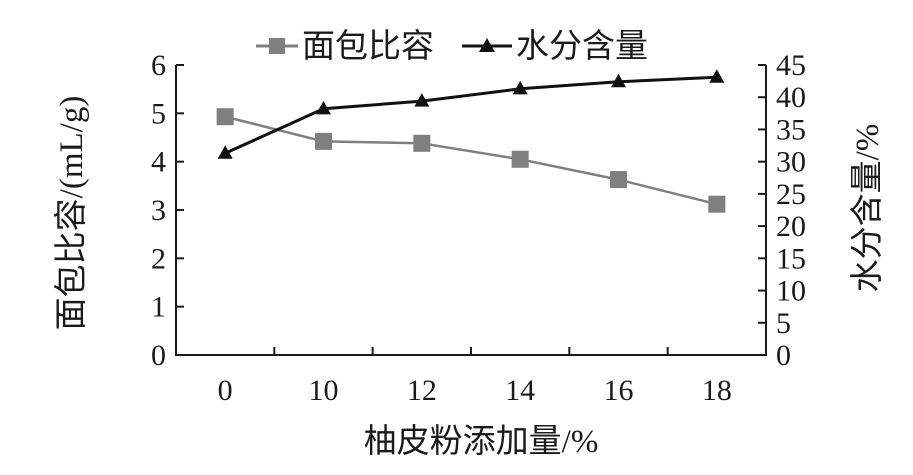 Image resolution: width=913 pixels, height=475 pixels. What do you see at coordinates (791, 97) in the screenshot?
I see `y-right-tick-label: 40` at bounding box center [791, 97].